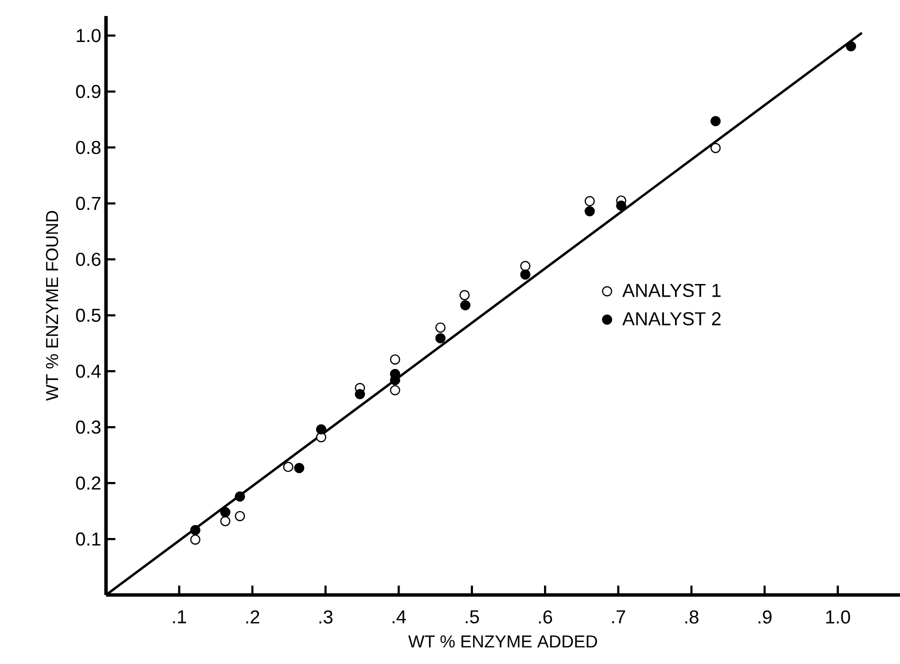 This screenshot has width=900, height=664. I want to click on y-tick-label: 0.6, so click(88, 259).